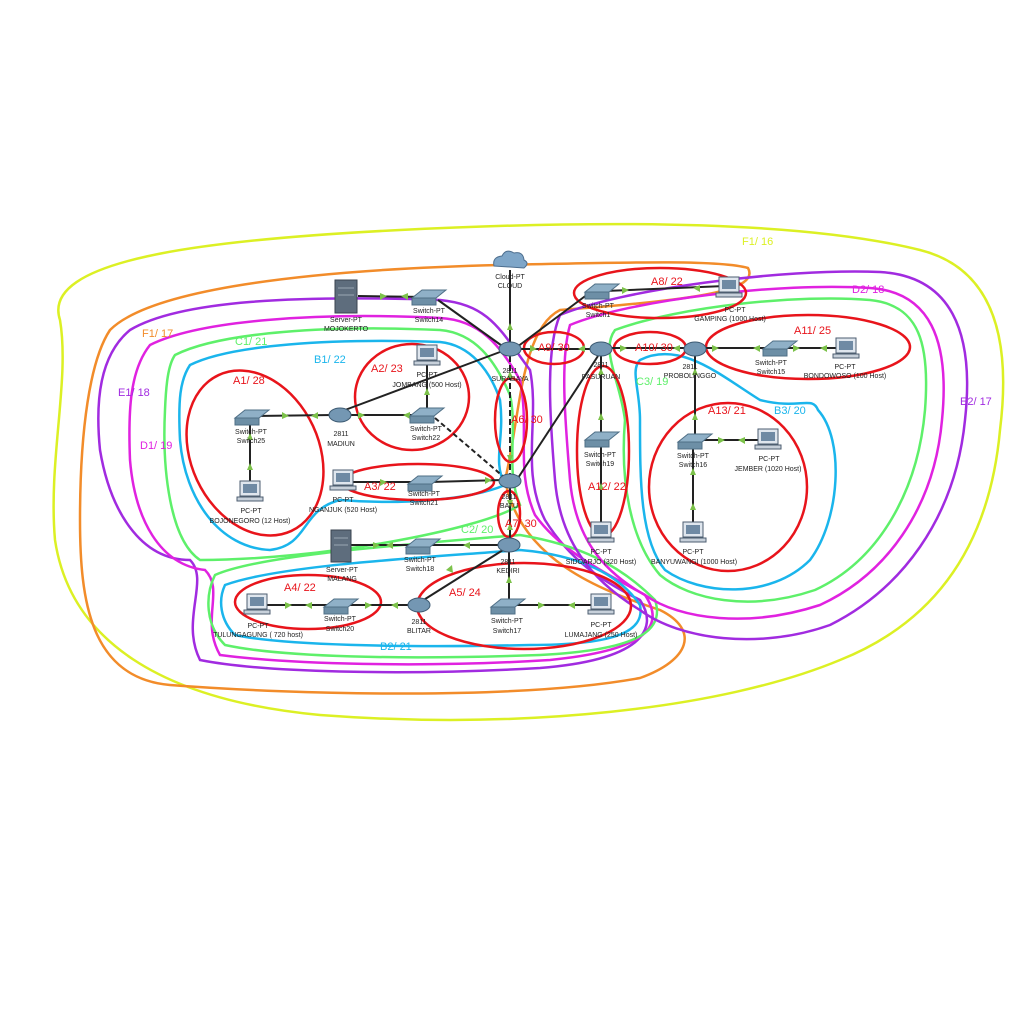 This screenshot has width=1024, height=1024. What do you see at coordinates (652, 382) in the screenshot?
I see `label-c3: C3/ 19` at bounding box center [652, 382].